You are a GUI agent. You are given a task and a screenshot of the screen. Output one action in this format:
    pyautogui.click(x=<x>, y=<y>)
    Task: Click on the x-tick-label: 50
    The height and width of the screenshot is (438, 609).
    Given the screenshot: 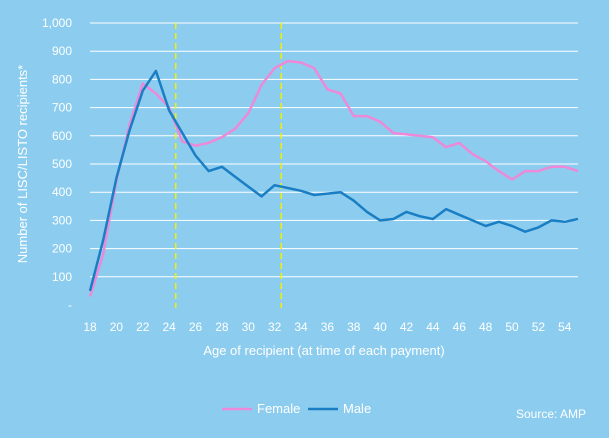 What is the action you would take?
    pyautogui.click(x=512, y=327)
    